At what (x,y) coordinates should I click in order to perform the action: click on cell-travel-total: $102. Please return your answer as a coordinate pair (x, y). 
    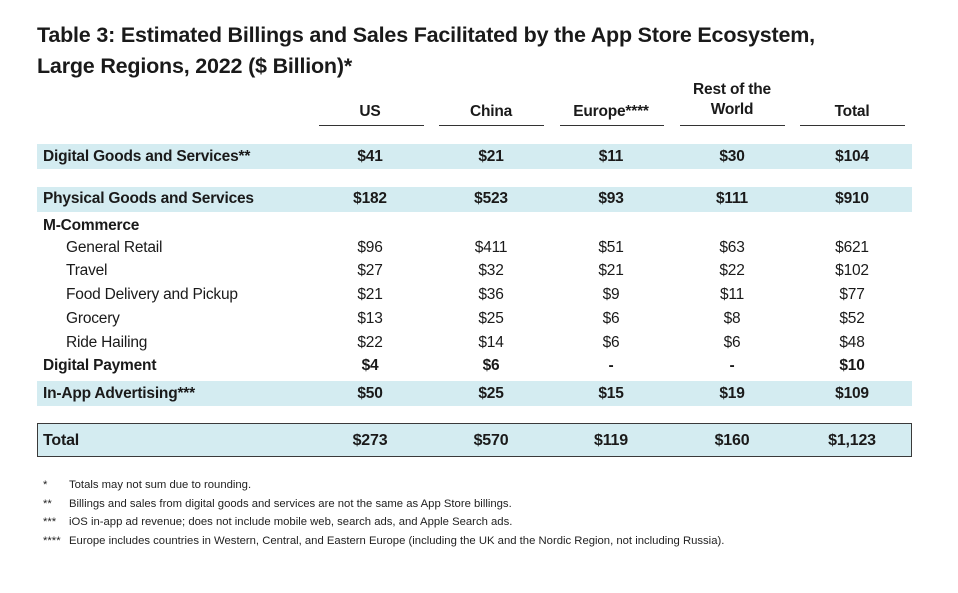
    Looking at the image, I should click on (852, 270).